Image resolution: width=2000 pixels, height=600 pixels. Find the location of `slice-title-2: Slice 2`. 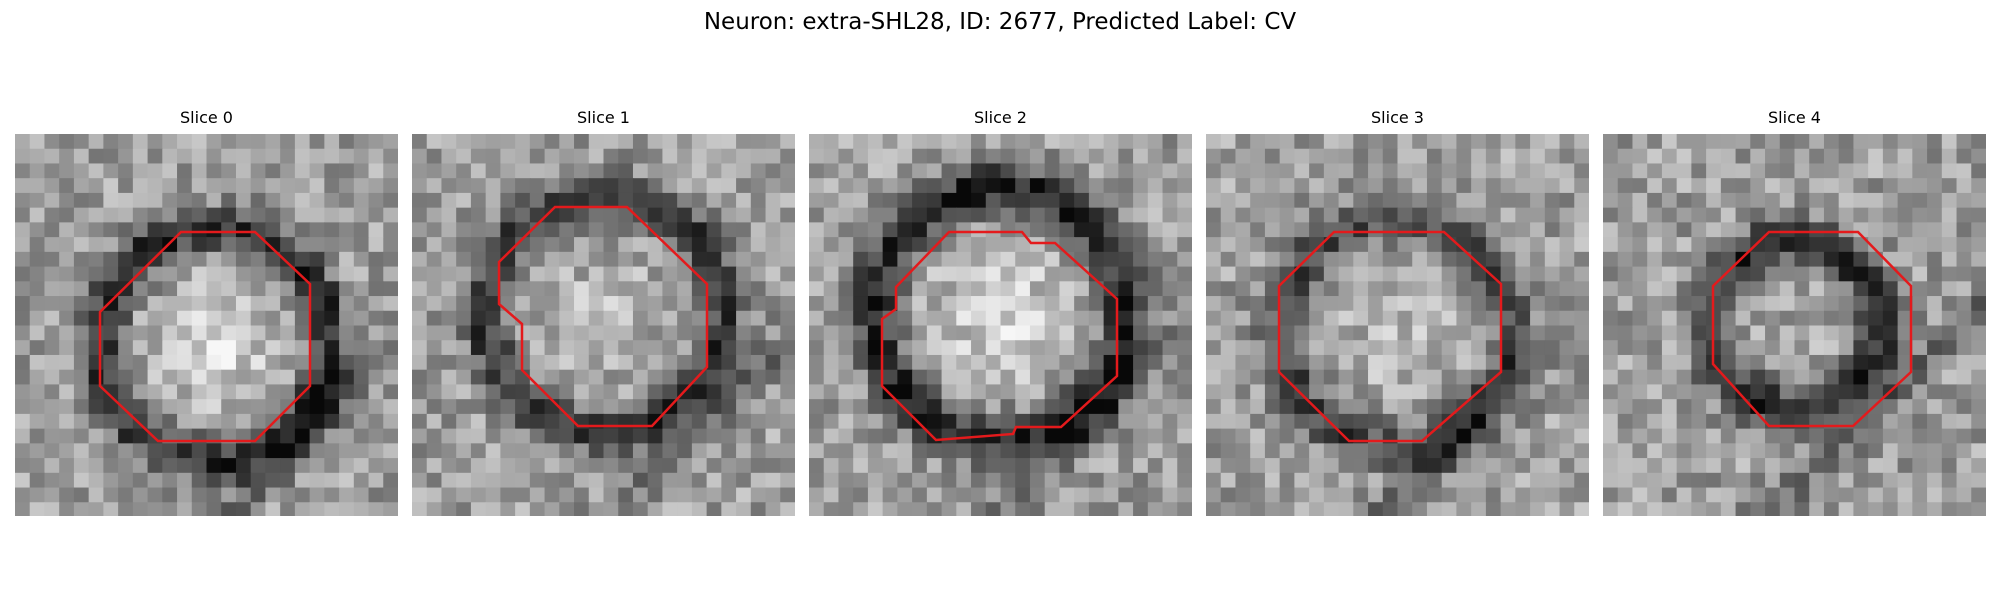

slice-title-2: Slice 2 is located at coordinates (1000, 117).